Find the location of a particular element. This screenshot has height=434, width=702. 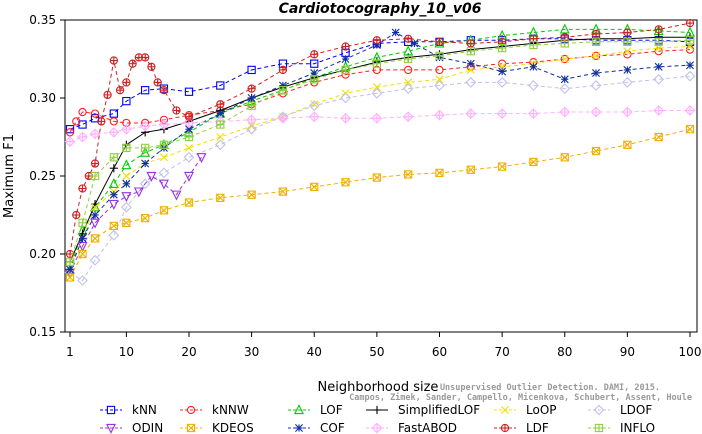

legend-label-odin: ODIN is located at coordinates (147, 427).